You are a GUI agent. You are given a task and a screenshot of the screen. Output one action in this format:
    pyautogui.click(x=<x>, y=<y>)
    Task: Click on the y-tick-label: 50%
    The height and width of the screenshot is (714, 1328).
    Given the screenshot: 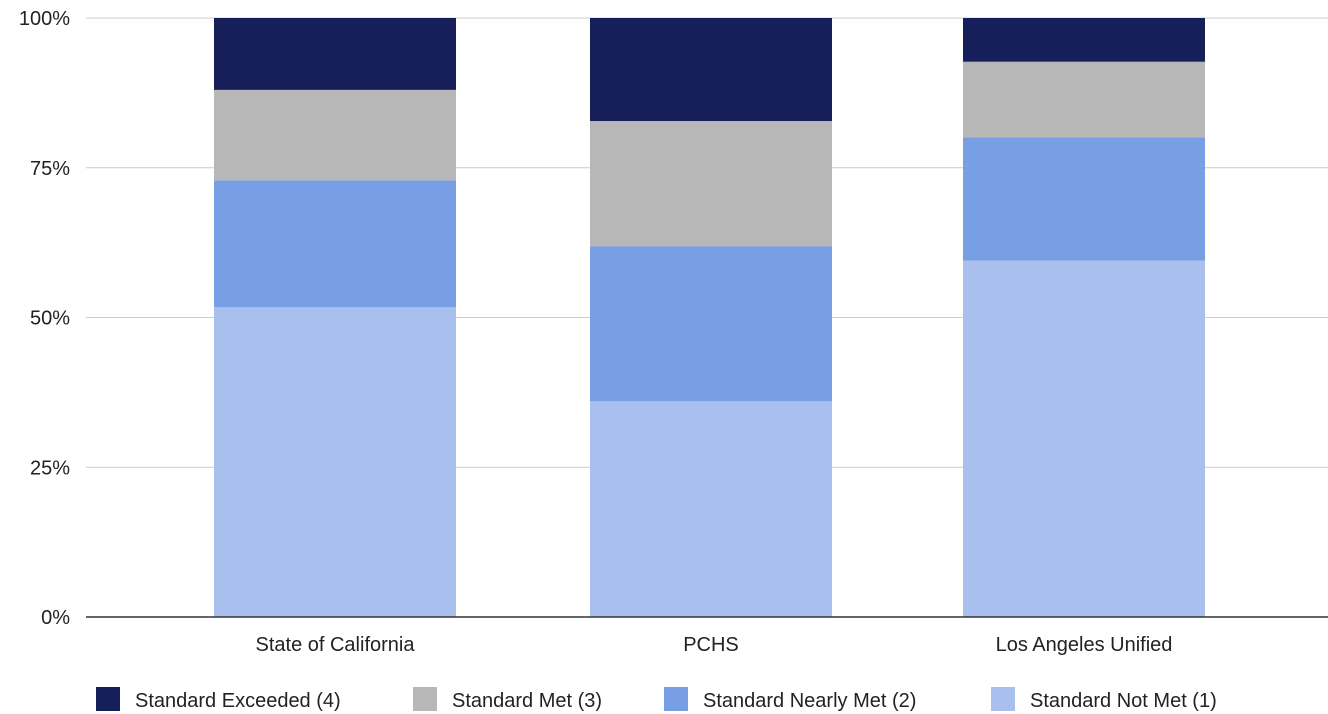 What is the action you would take?
    pyautogui.click(x=50, y=319)
    